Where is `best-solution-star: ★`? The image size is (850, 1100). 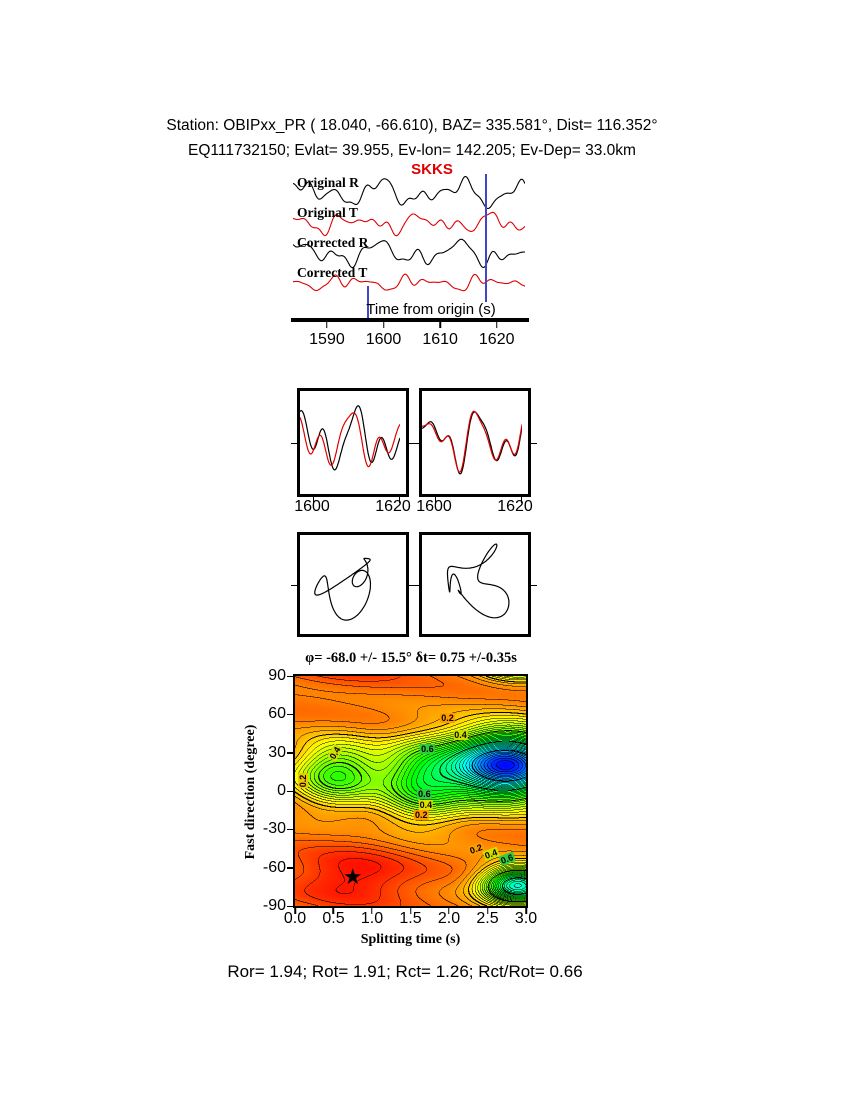
best-solution-star: ★ is located at coordinates (352, 876).